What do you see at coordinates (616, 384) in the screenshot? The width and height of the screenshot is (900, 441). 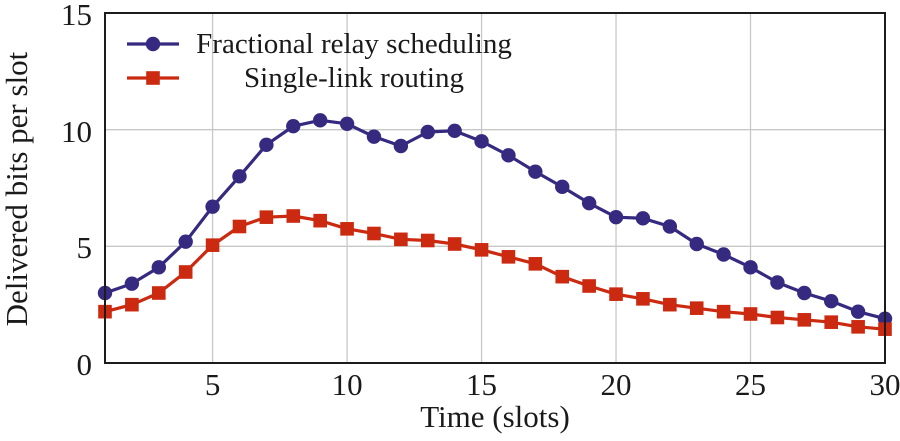 I see `x-tick-label: 20` at bounding box center [616, 384].